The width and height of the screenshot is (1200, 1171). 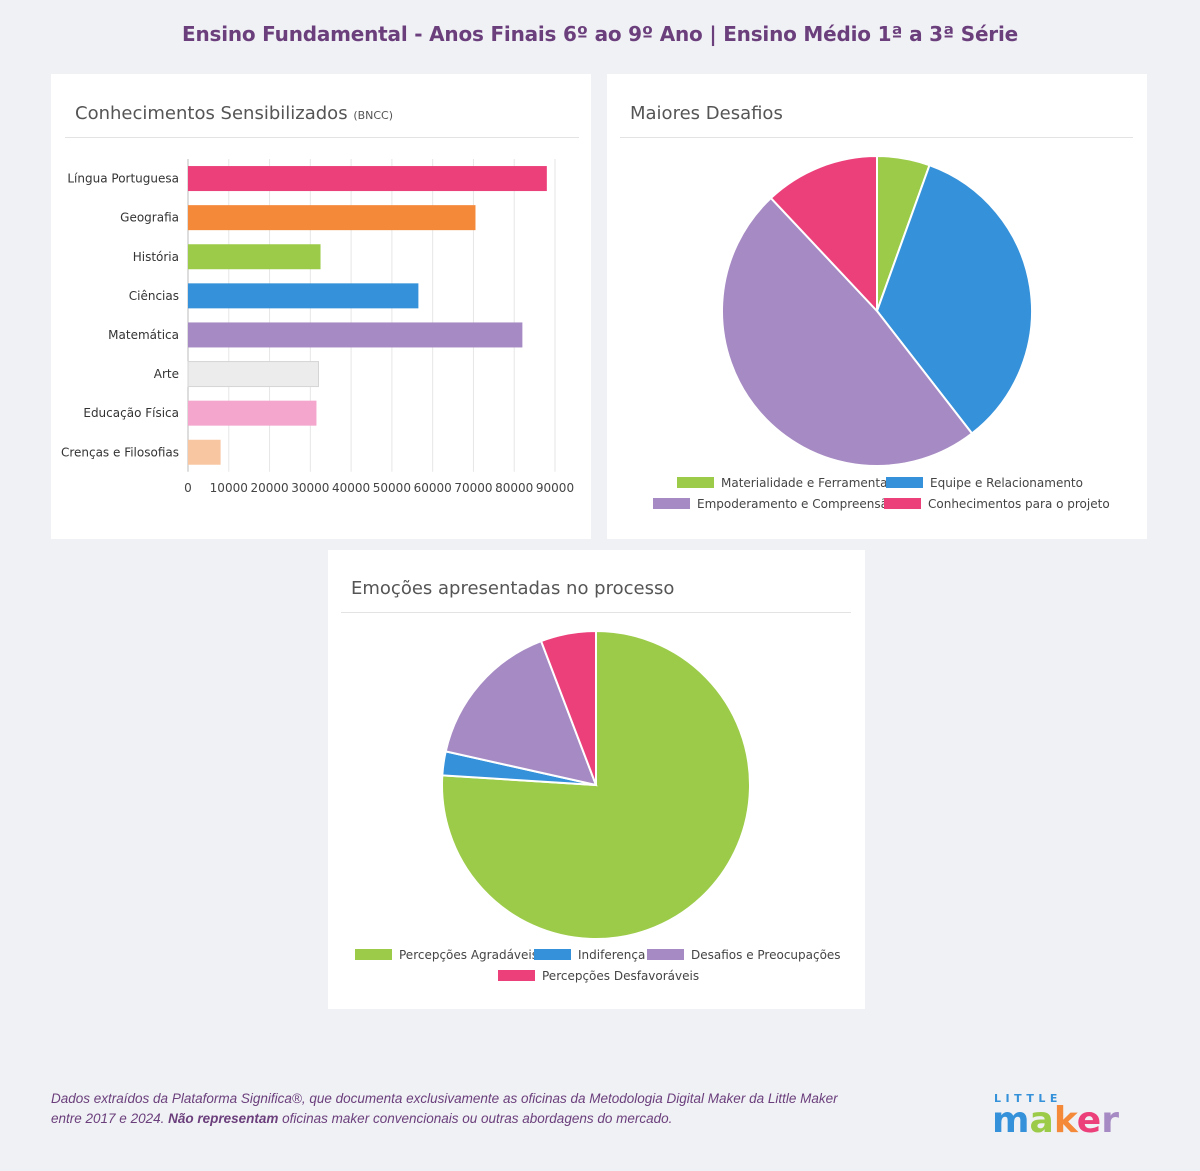 I want to click on legend-label: Conhecimentos para o projeto, so click(x=1019, y=504).